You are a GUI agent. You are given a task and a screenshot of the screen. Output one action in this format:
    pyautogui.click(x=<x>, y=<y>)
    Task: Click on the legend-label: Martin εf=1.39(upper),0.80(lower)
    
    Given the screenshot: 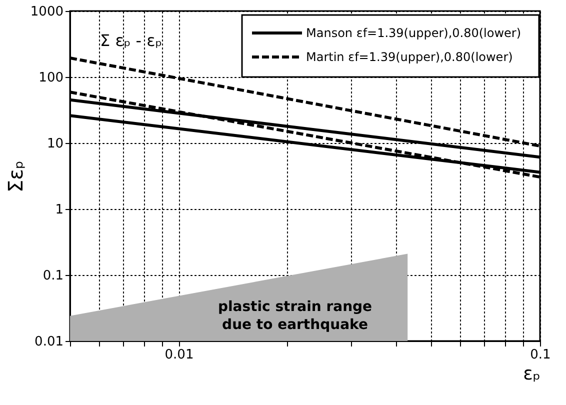 What is the action you would take?
    pyautogui.click(x=409, y=57)
    